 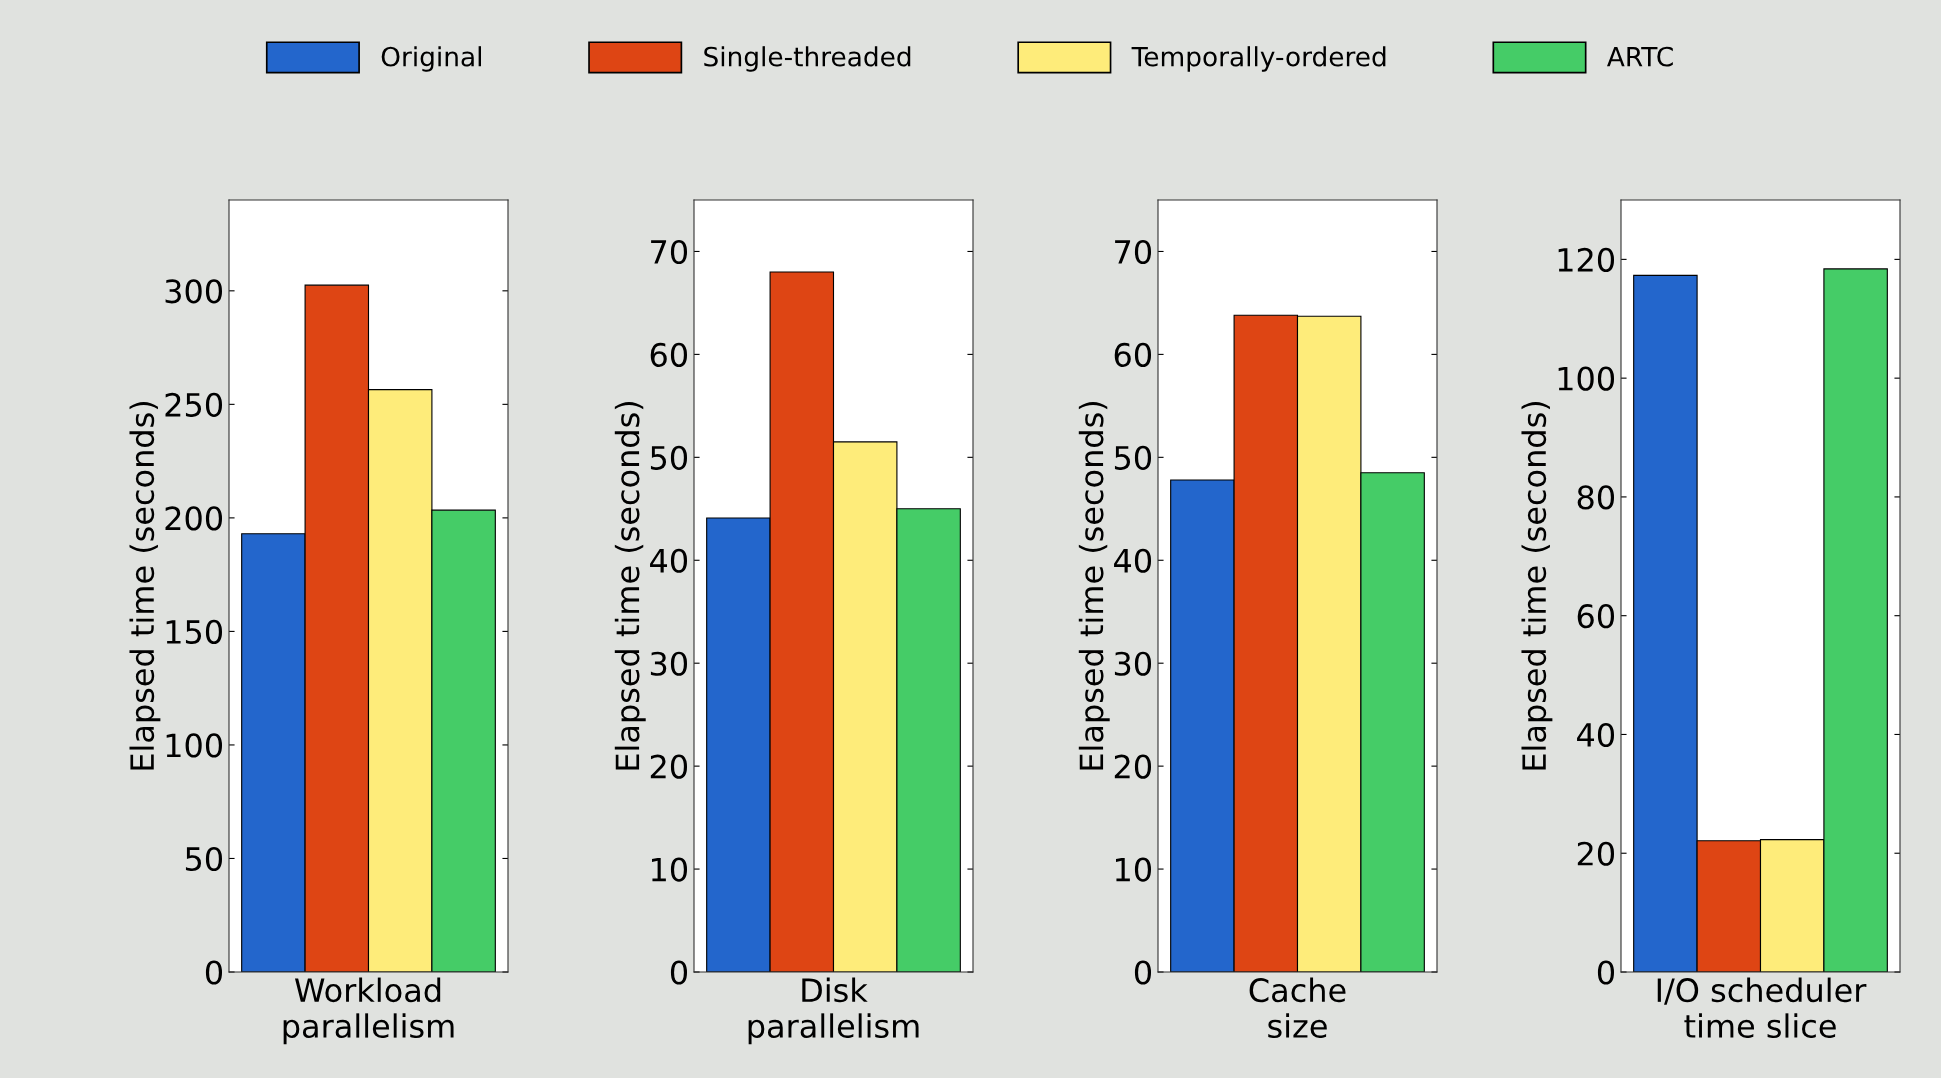 I want to click on x-tick-label: Cache size, so click(x=1297, y=1008).